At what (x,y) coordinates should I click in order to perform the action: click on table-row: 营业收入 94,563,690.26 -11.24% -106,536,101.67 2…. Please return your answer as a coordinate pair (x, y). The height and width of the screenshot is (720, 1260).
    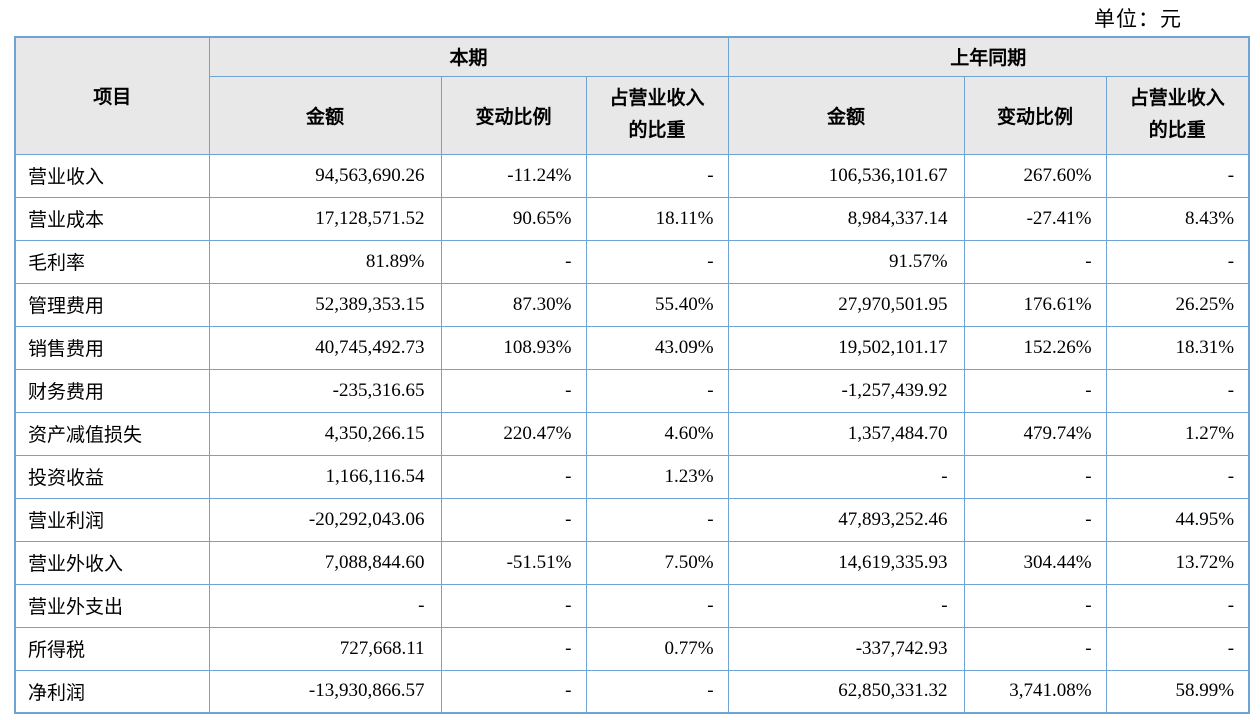
    Looking at the image, I should click on (632, 175).